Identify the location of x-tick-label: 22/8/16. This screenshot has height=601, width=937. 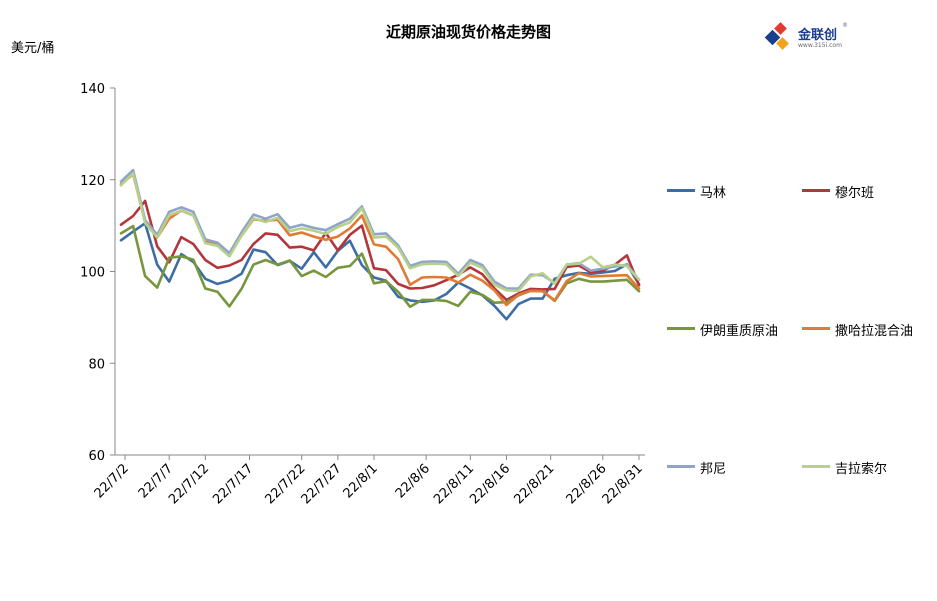
(490, 484).